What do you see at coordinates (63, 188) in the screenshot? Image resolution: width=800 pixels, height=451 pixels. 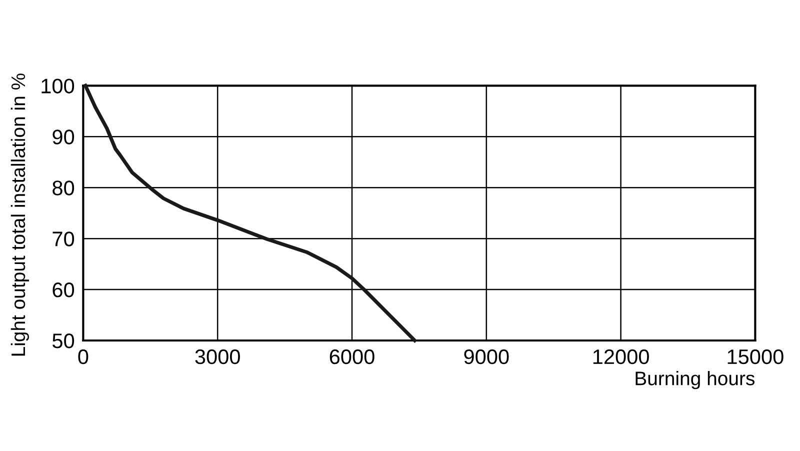 I see `y-tick-label: 80` at bounding box center [63, 188].